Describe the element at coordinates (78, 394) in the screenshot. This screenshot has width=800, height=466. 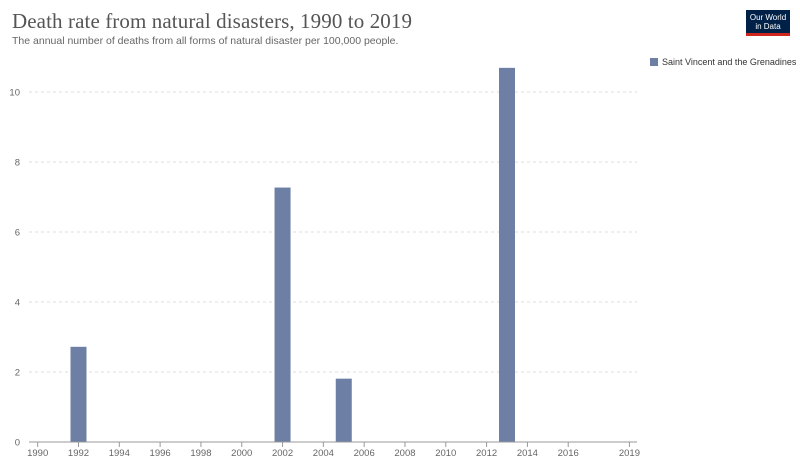
I see `bar-1992` at that location.